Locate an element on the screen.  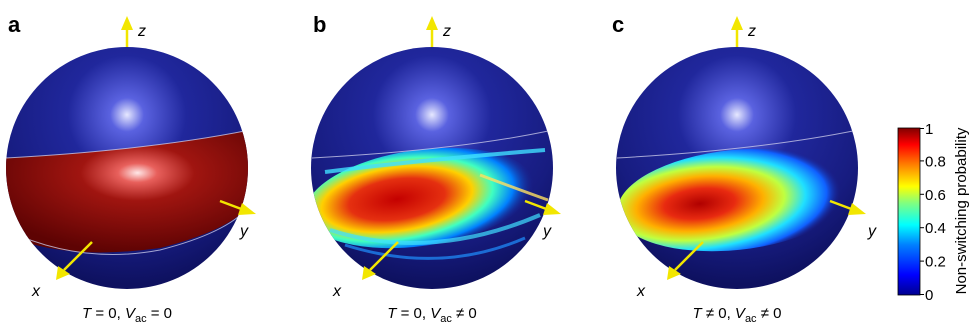
panel-letter-b: b is located at coordinates (319, 24).